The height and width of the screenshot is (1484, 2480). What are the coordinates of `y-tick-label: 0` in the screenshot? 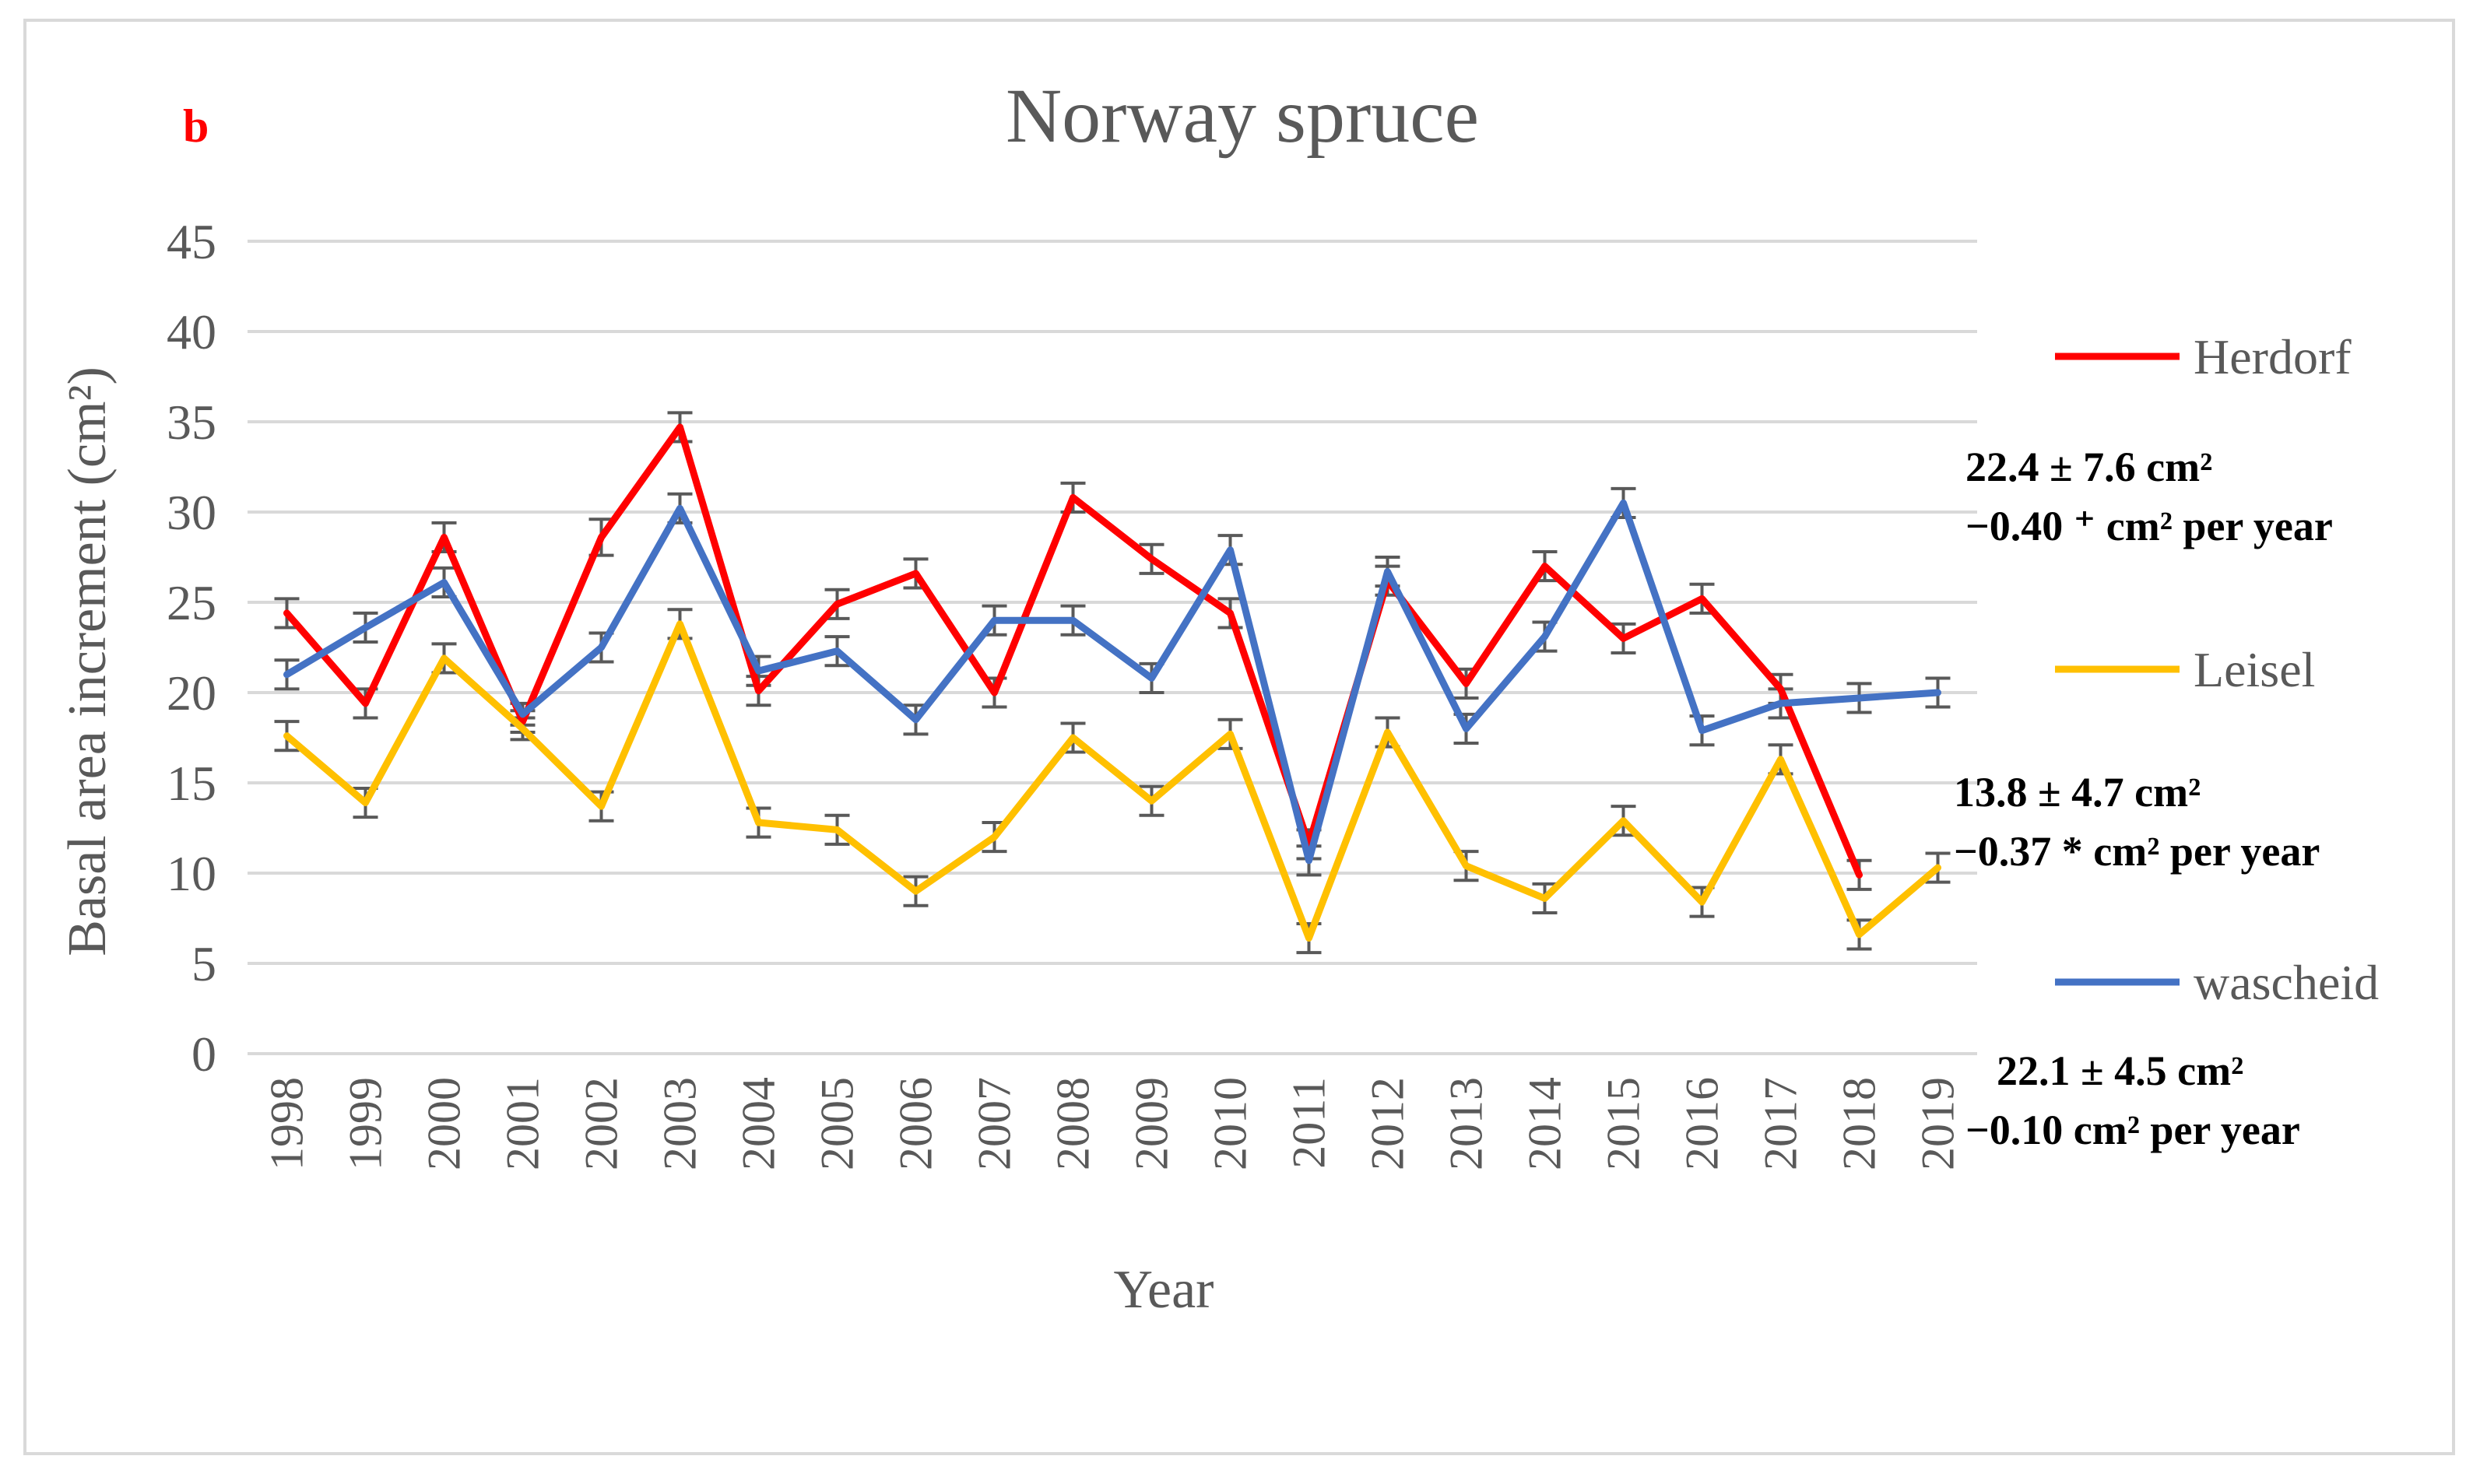 It's located at (203, 1054).